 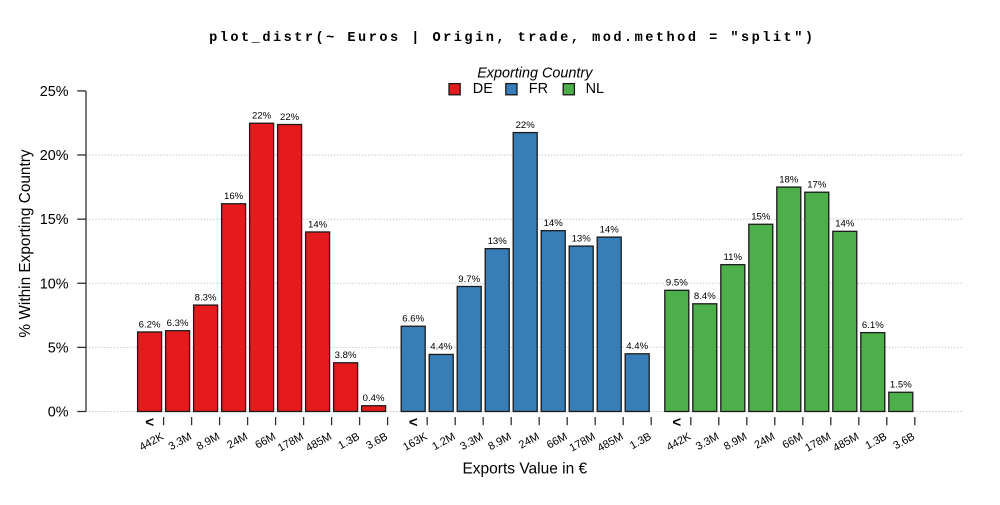 I want to click on svg-text: FR, so click(x=538, y=89).